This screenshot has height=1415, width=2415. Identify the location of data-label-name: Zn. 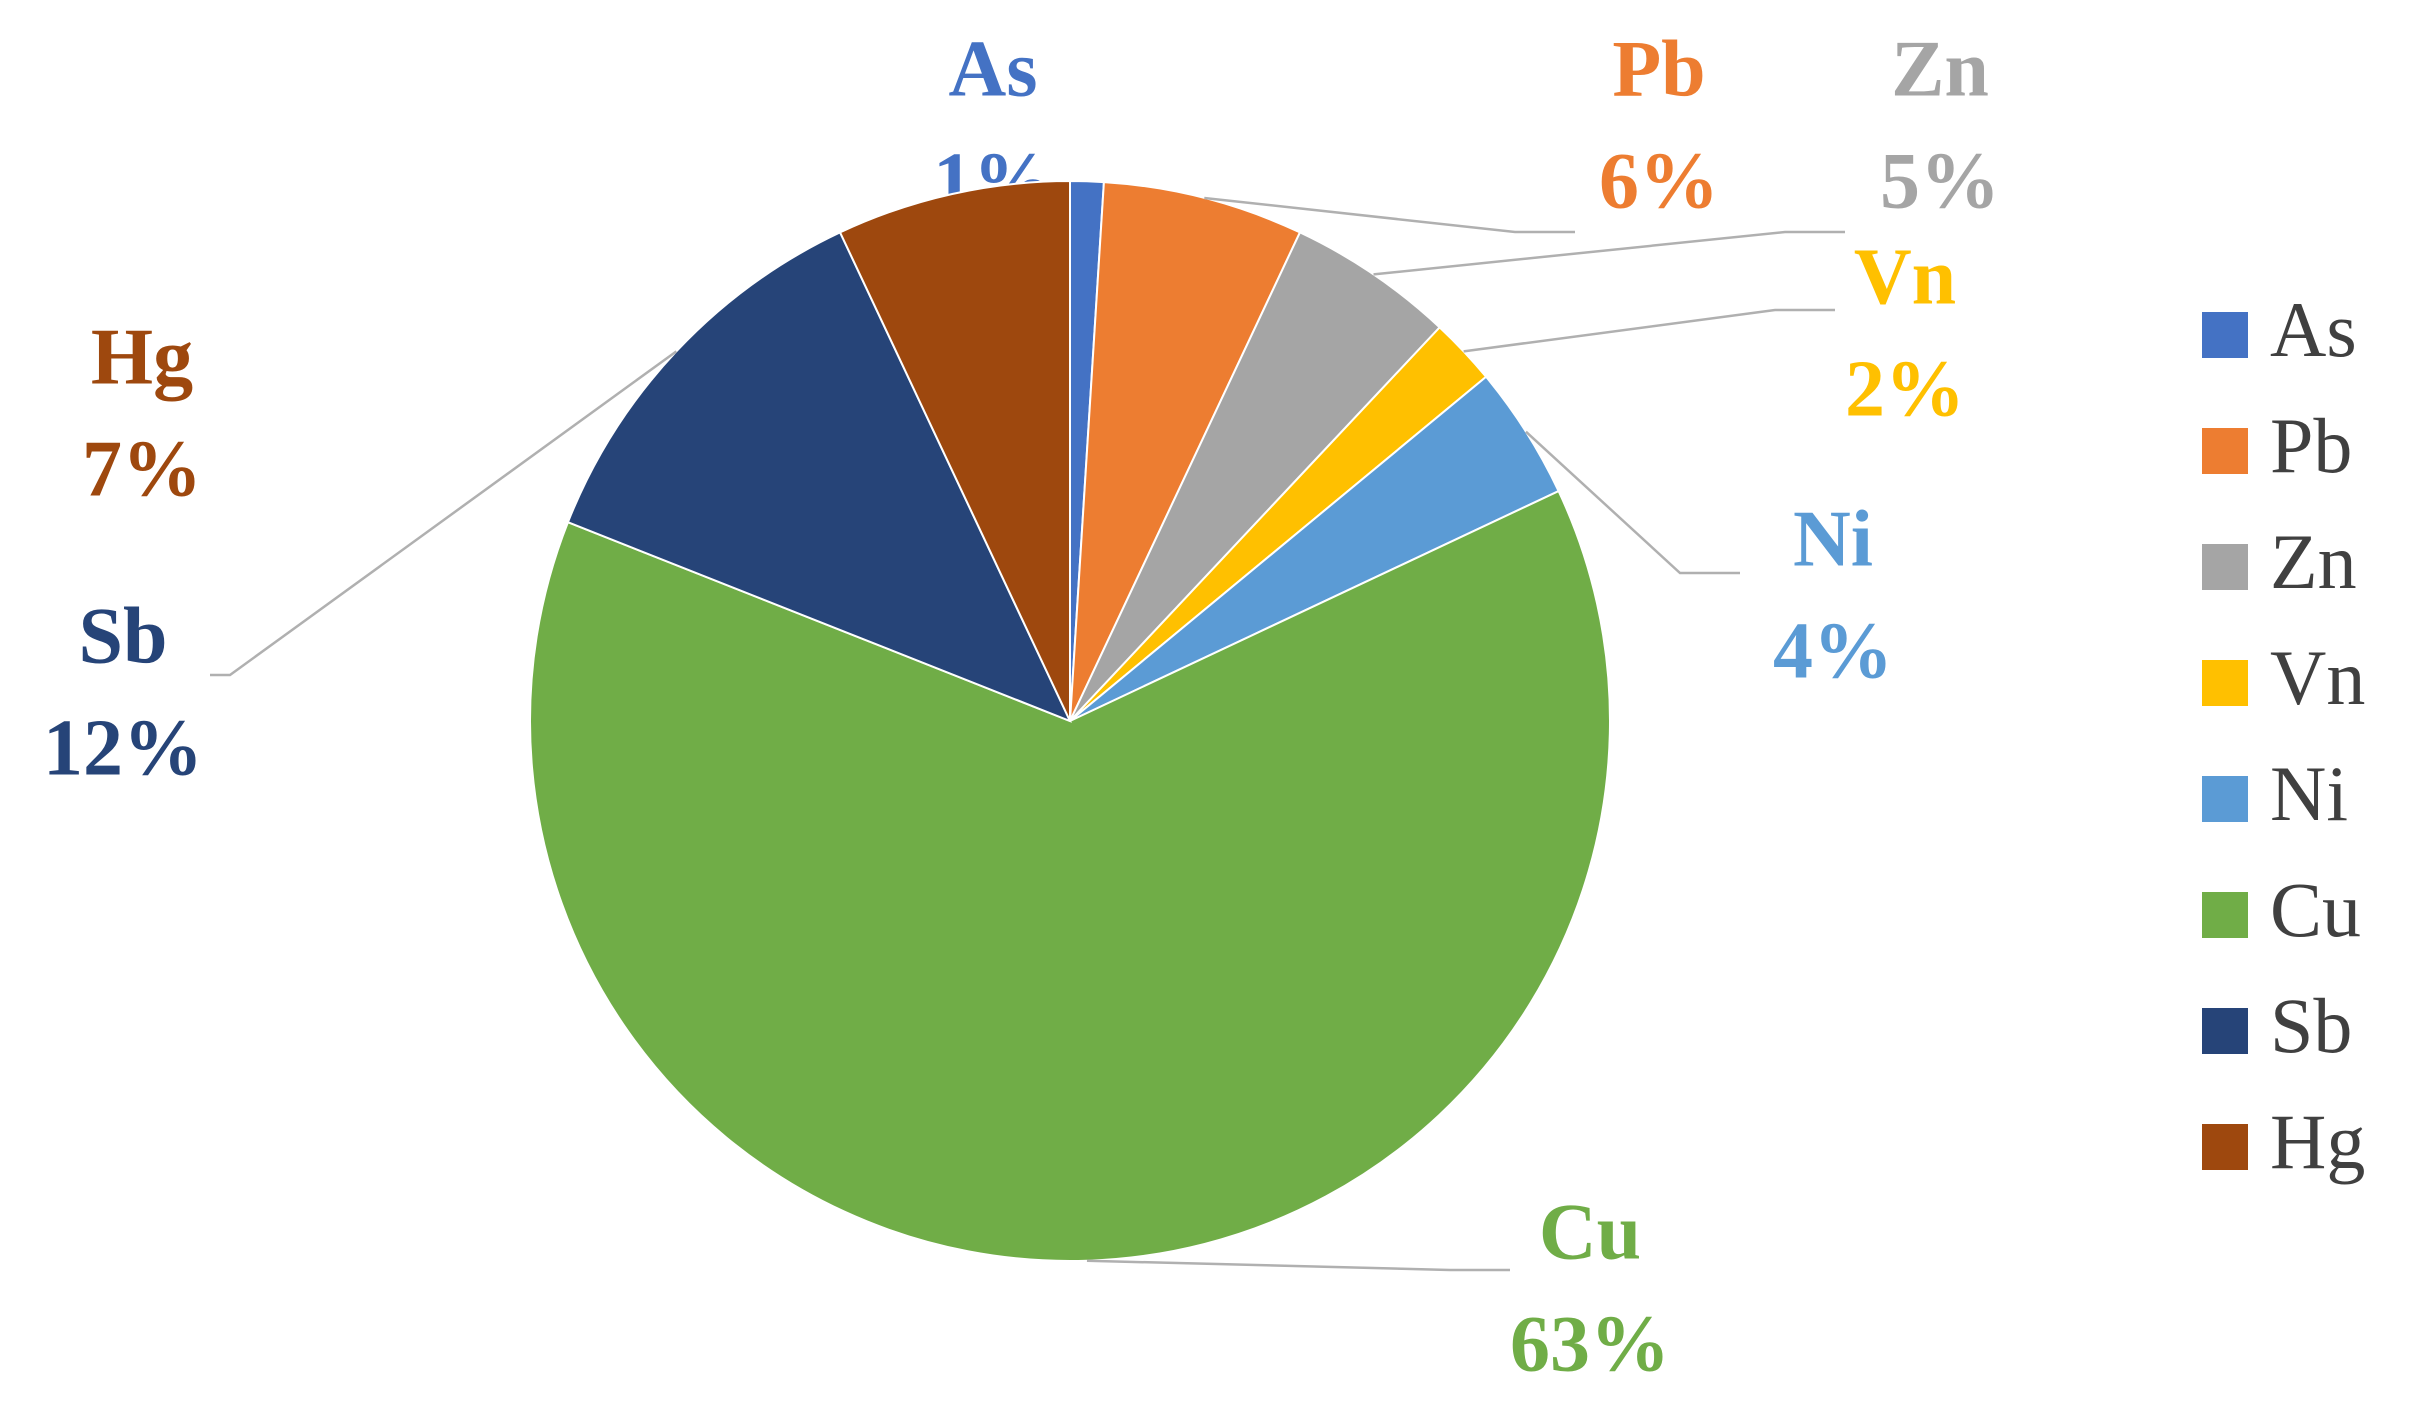
(1940, 69).